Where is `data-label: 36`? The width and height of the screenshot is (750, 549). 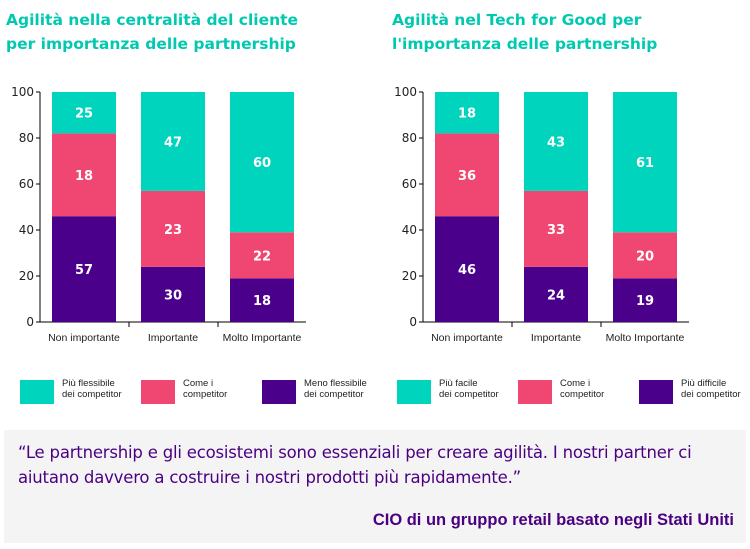 data-label: 36 is located at coordinates (467, 176).